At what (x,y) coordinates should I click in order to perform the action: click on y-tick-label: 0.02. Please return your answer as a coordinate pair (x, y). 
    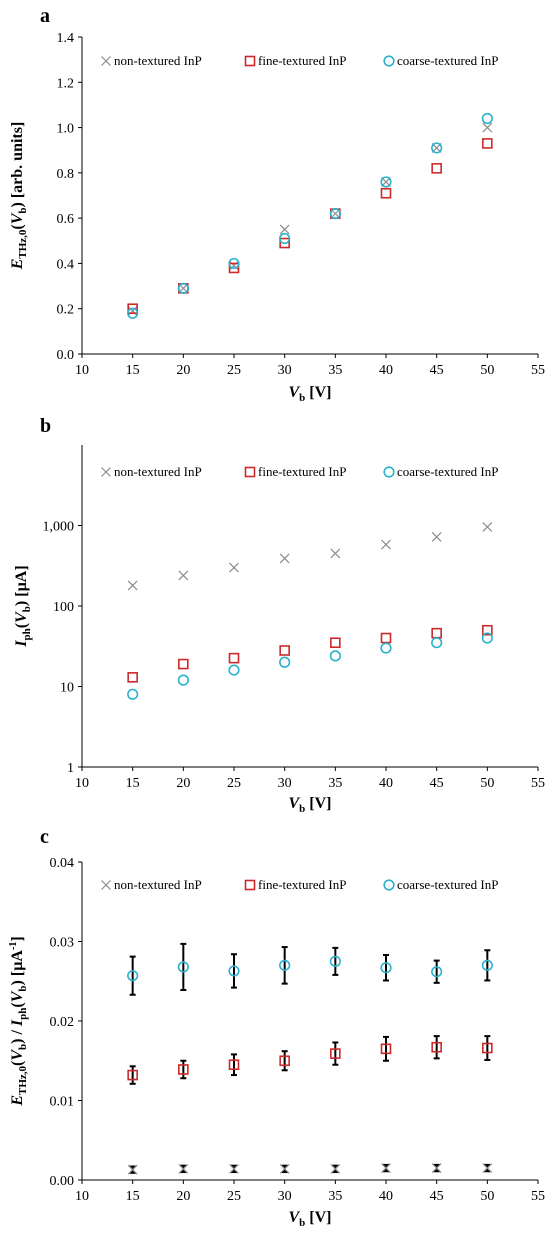
    Looking at the image, I should click on (62, 1022).